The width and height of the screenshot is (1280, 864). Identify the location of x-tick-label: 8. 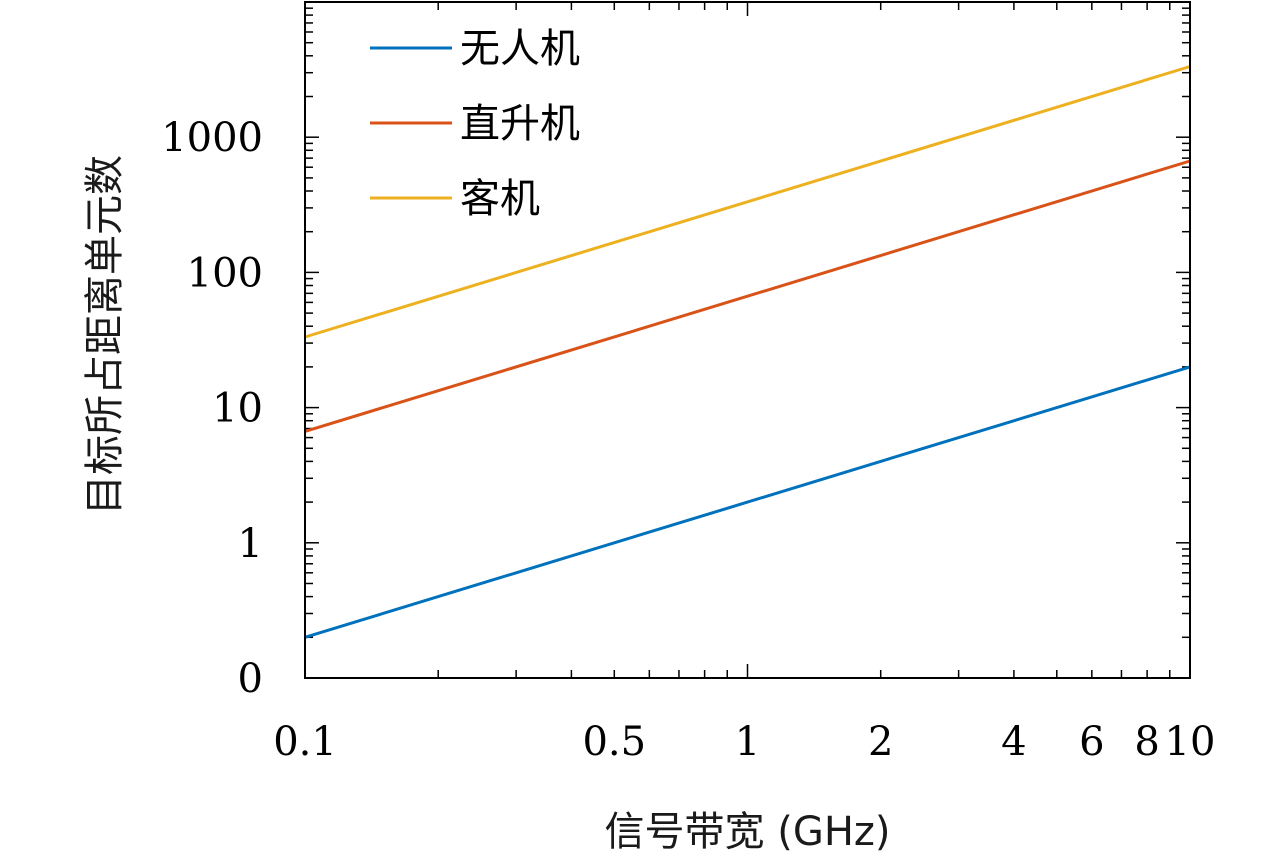
(1146, 742).